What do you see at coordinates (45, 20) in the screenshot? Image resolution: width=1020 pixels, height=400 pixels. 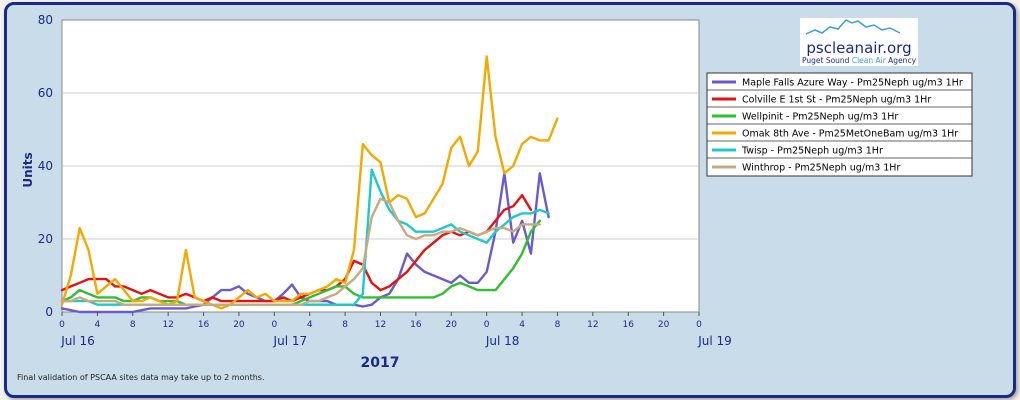 I see `y-tick-label: 80` at bounding box center [45, 20].